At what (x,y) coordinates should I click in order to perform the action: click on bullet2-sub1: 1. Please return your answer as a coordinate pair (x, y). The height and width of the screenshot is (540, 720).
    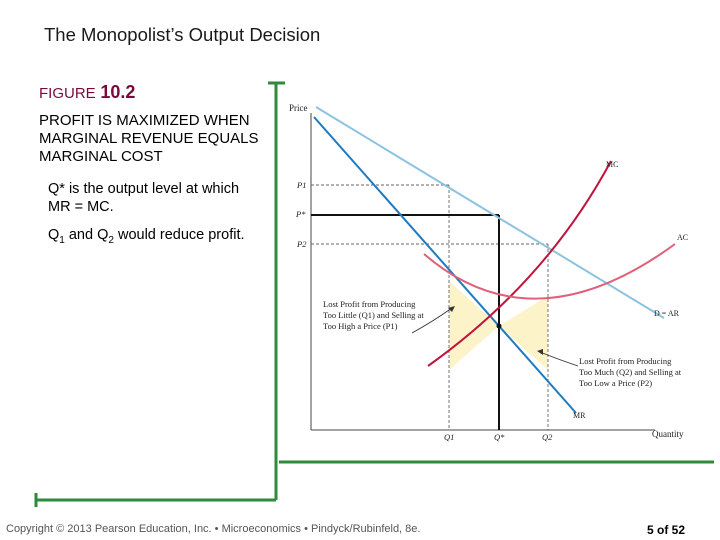
    Looking at the image, I should click on (62, 240).